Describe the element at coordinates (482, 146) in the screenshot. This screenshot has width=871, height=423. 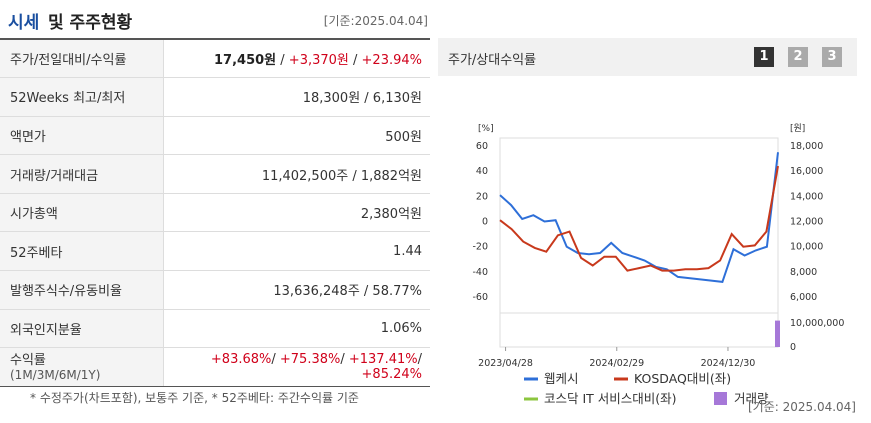
I see `left-tick-label: 60` at that location.